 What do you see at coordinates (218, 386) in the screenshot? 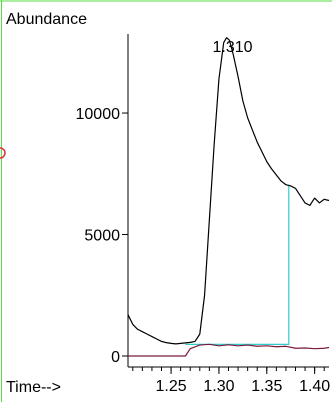
I see `x-tick-label: 1.30` at bounding box center [218, 386].